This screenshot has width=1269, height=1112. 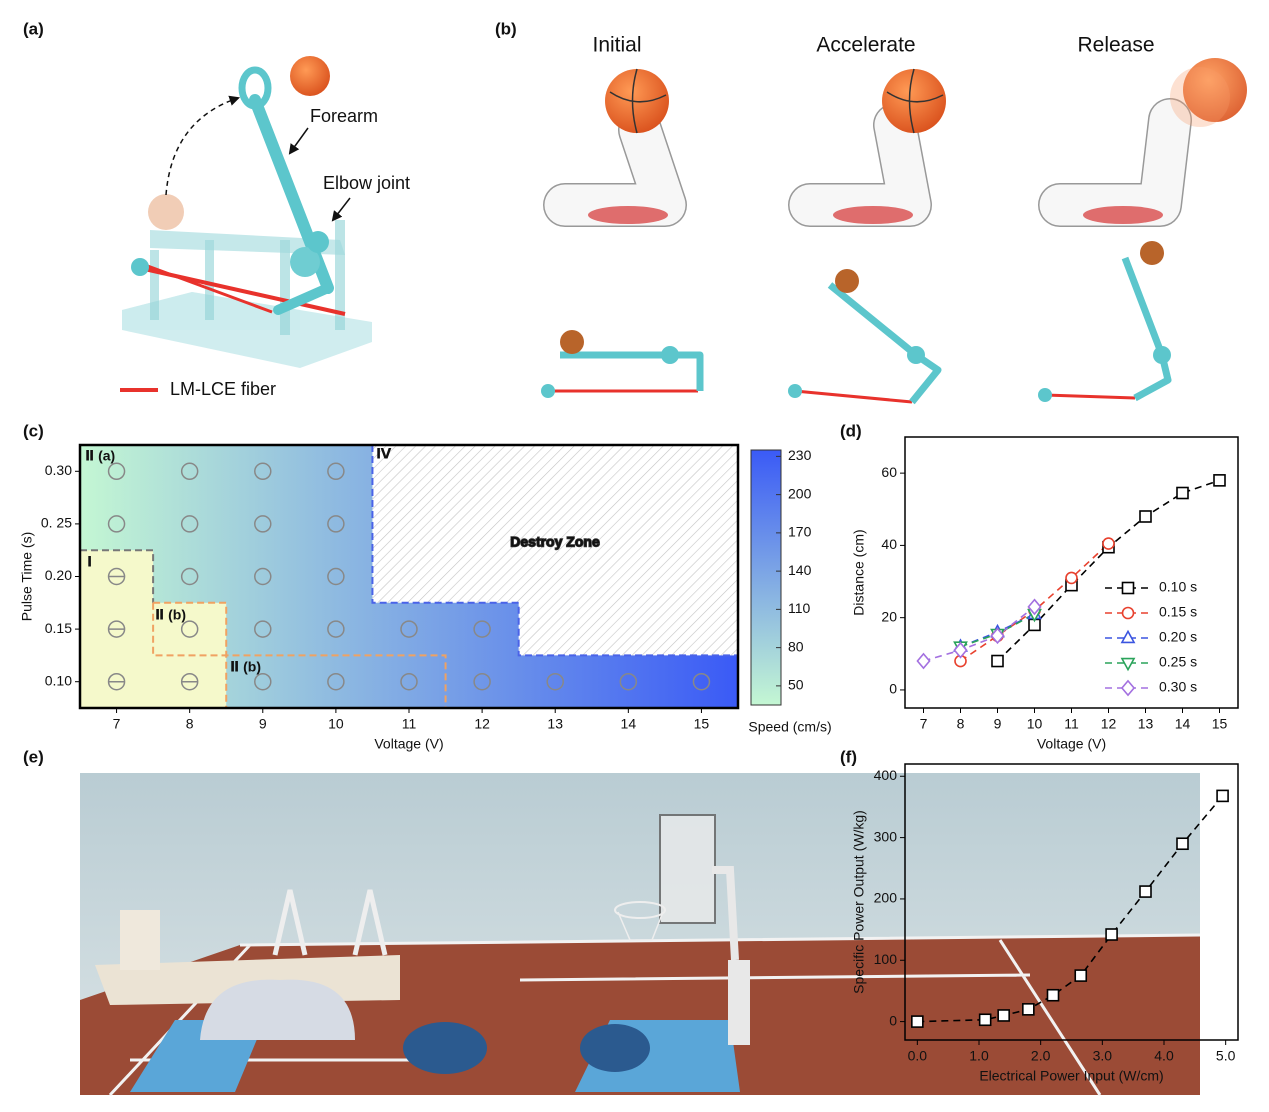 I want to click on zone-label: Destroy Zone, so click(x=555, y=542).